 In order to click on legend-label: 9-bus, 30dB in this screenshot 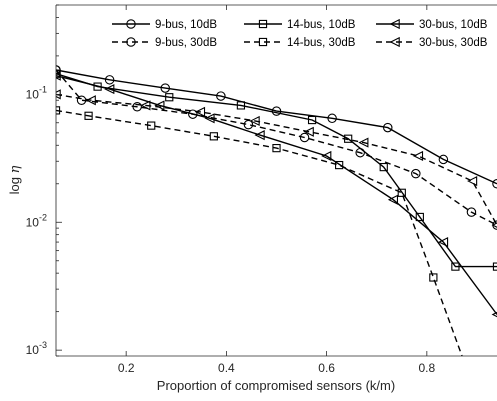, I will do `click(186, 43)`.